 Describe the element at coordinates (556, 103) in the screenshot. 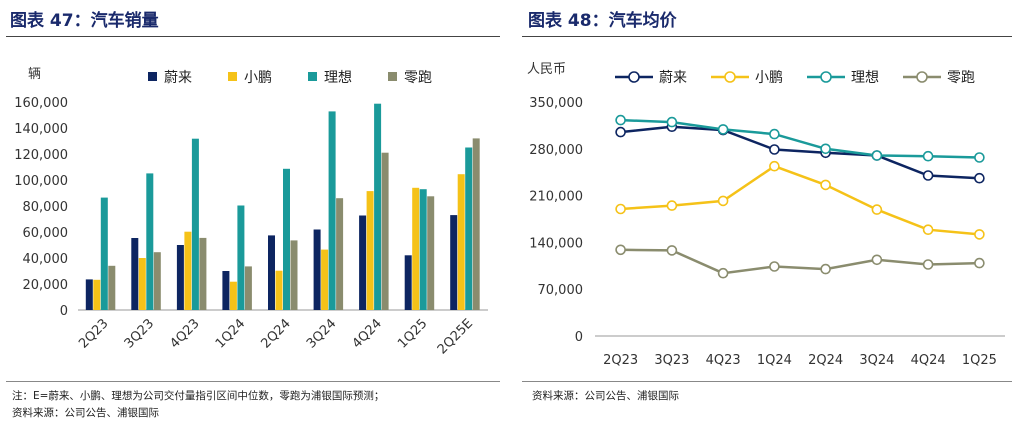

I see `y-tick-label: 350,000` at that location.